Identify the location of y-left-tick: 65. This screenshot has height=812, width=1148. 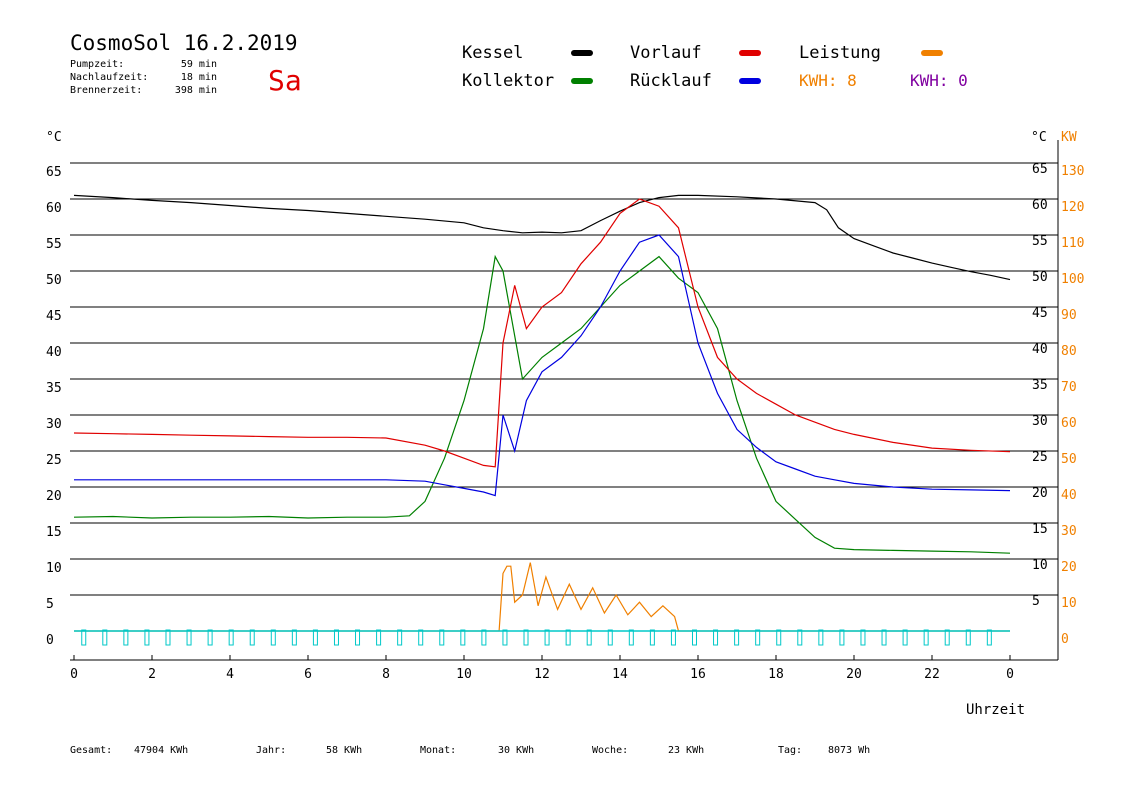
(54, 172).